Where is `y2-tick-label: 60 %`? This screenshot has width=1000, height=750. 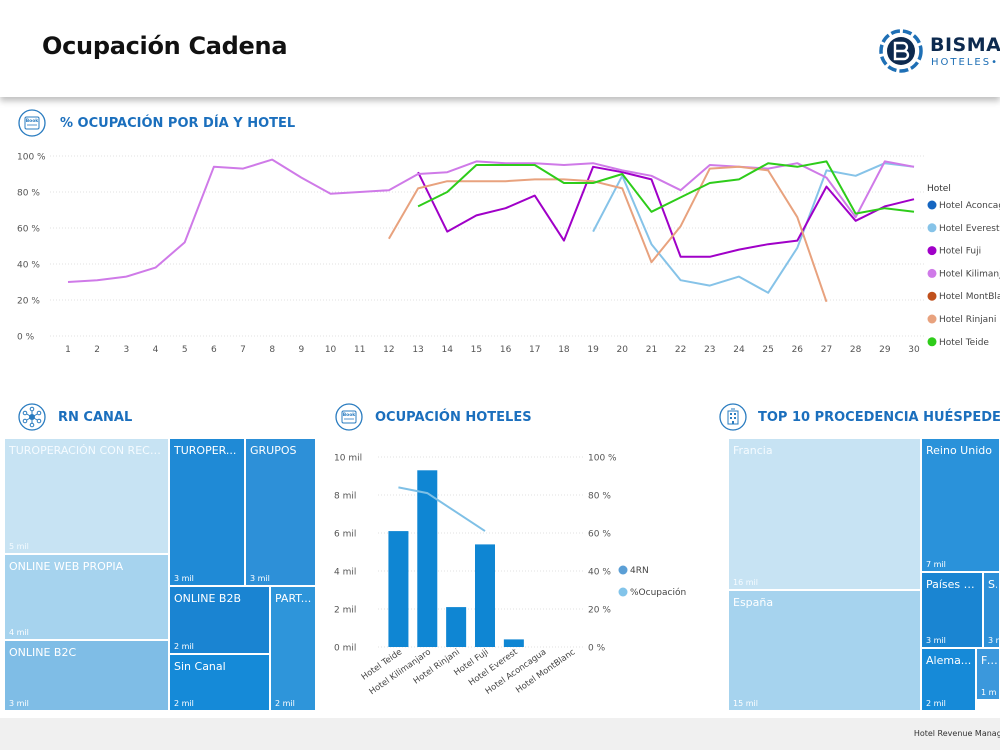
y2-tick-label: 60 % is located at coordinates (599, 535).